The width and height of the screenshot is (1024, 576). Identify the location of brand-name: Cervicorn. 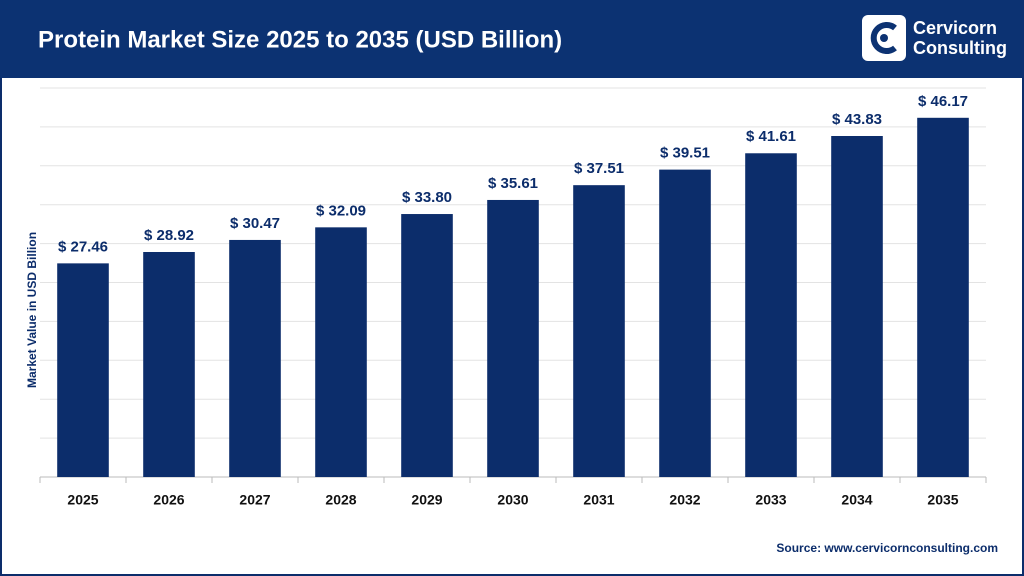
(955, 28).